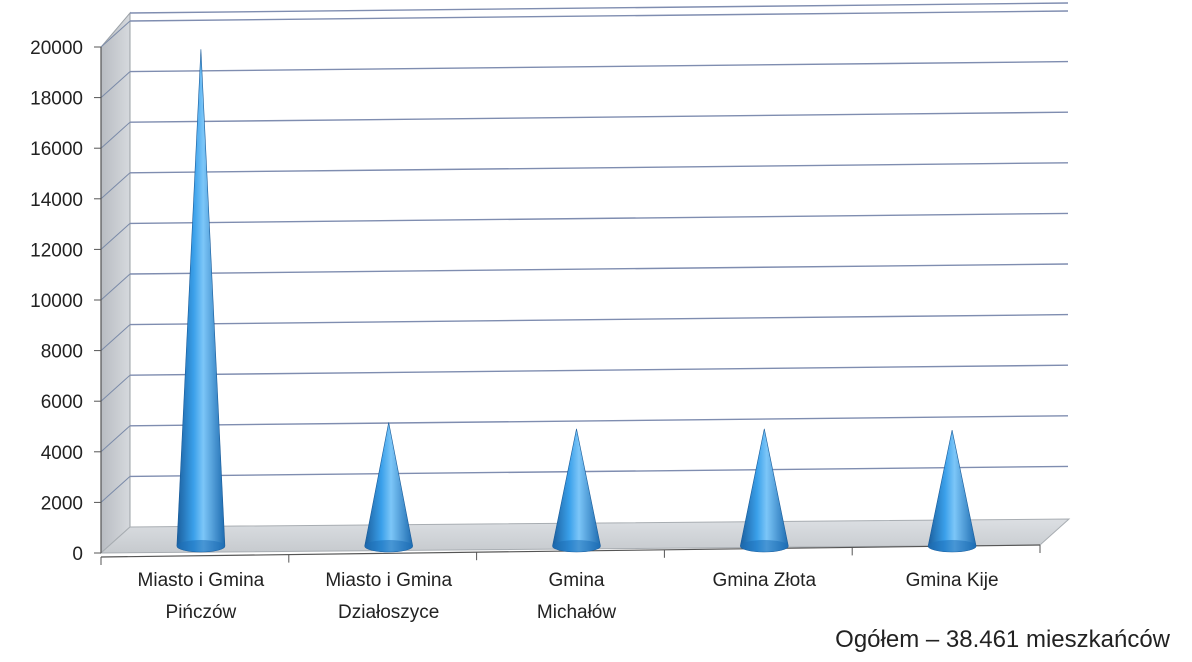 This screenshot has width=1192, height=662. What do you see at coordinates (62, 503) in the screenshot?
I see `y-tick-label: 2000` at bounding box center [62, 503].